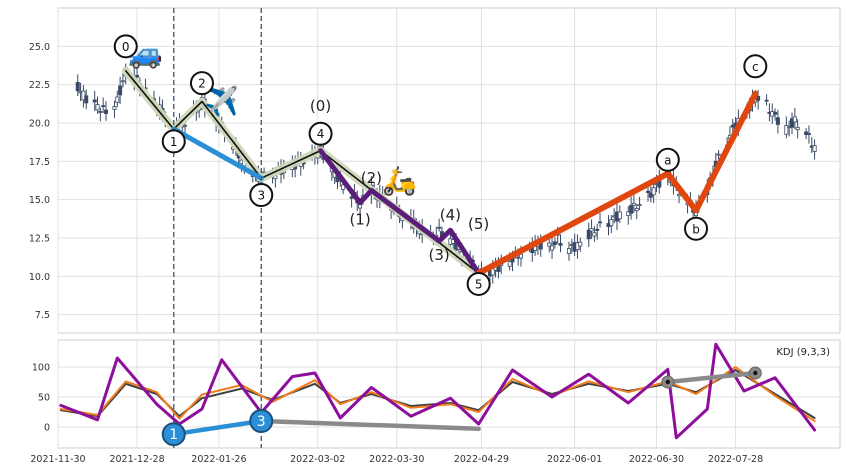 The image size is (846, 475). I want to click on wave-label: 5, so click(479, 284).